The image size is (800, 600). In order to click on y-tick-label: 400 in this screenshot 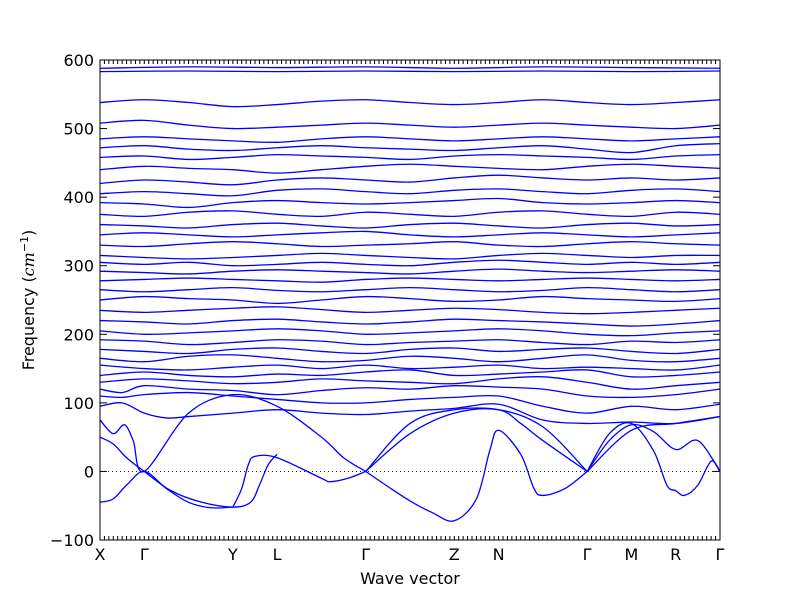, I will do `click(78, 197)`.